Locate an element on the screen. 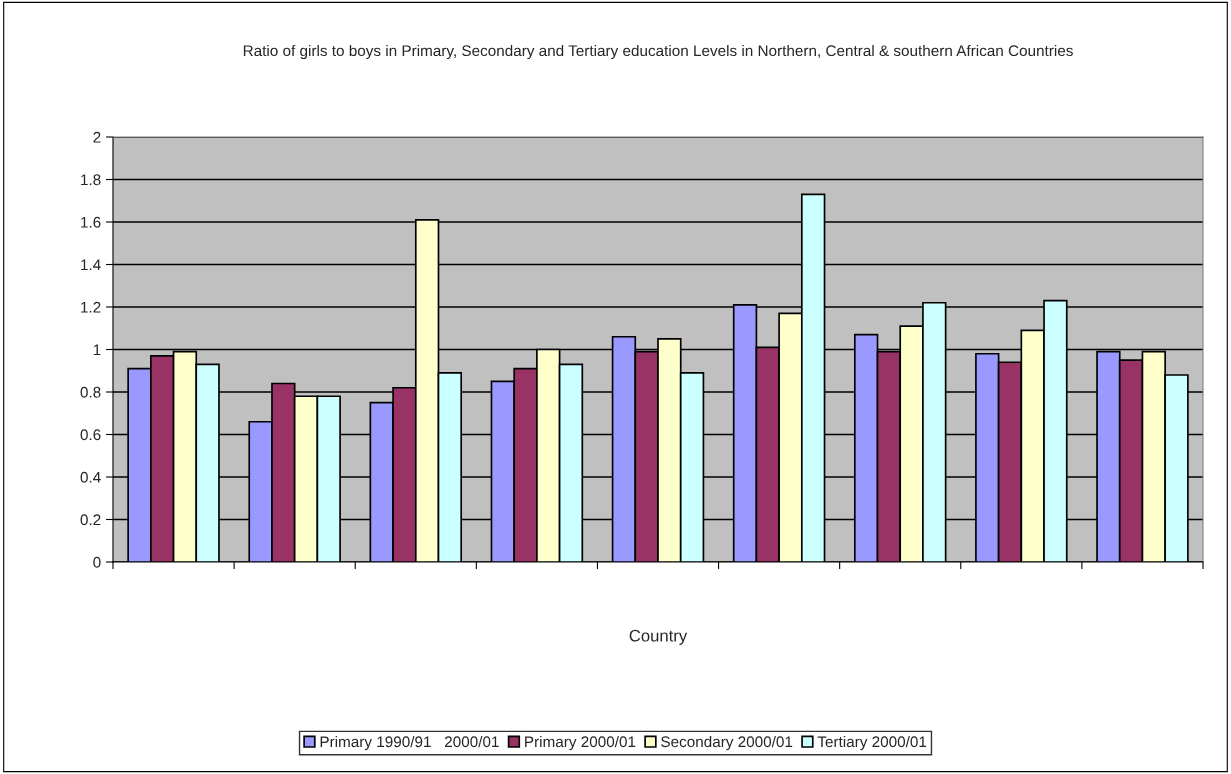  chart-title: Ratio of girls to boys in Primary, Secondary and Tertiary education Levels in Northern, Central & southern African Countries is located at coordinates (658, 52).